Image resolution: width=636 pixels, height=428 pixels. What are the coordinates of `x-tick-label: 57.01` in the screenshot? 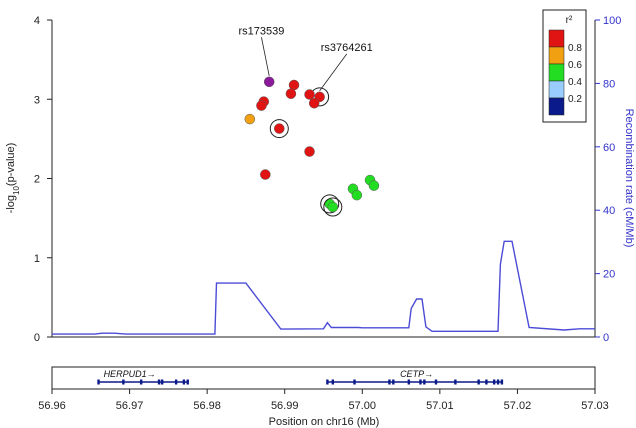 It's located at (440, 406).